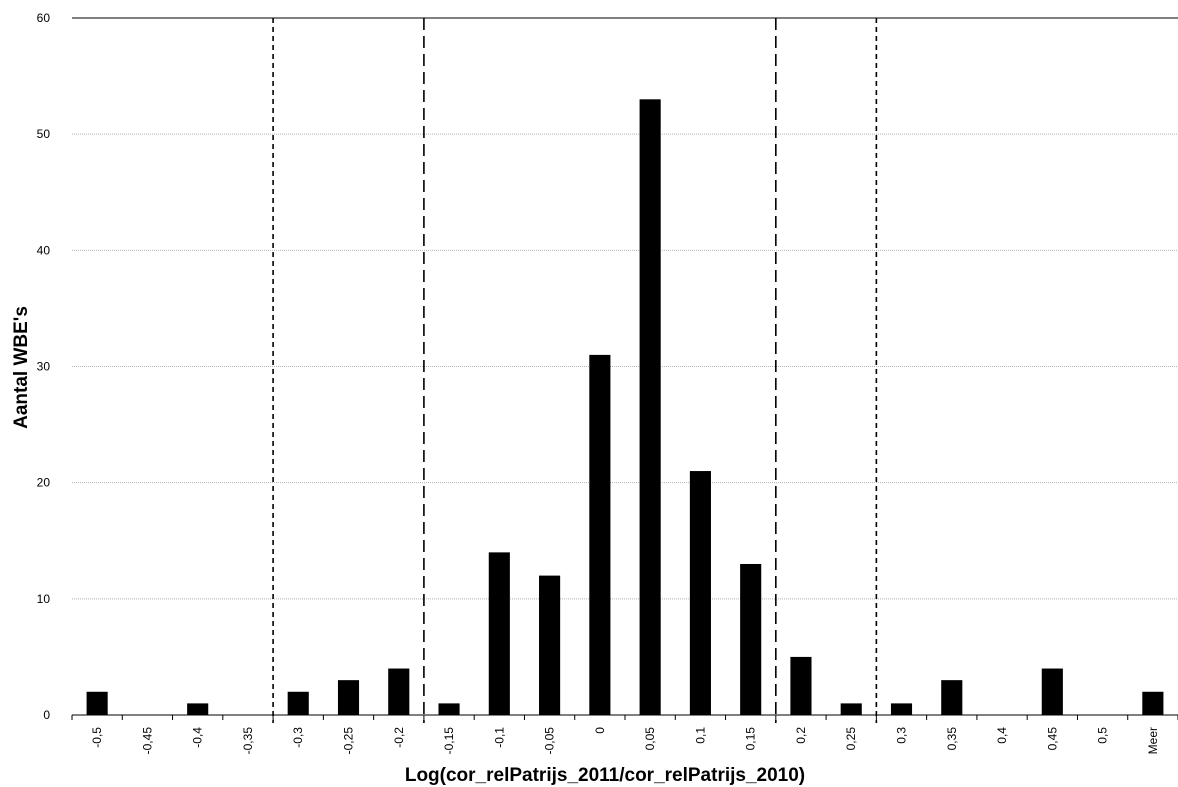 This screenshot has width=1178, height=787. What do you see at coordinates (44, 134) in the screenshot?
I see `y-tick-label: 50` at bounding box center [44, 134].